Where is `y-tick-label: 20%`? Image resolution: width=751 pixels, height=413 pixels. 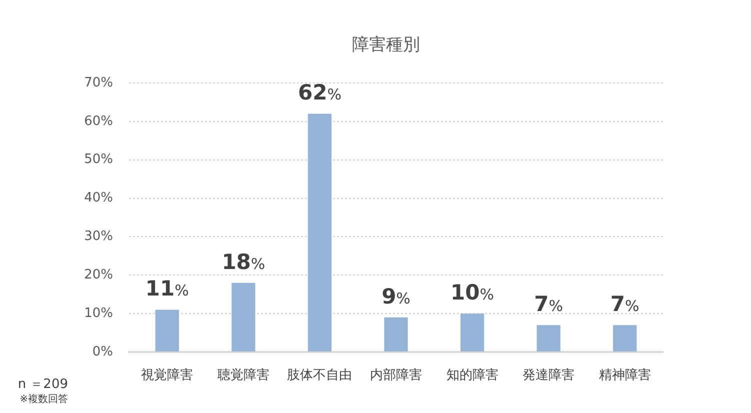
y-tick-label: 20% is located at coordinates (98, 275).